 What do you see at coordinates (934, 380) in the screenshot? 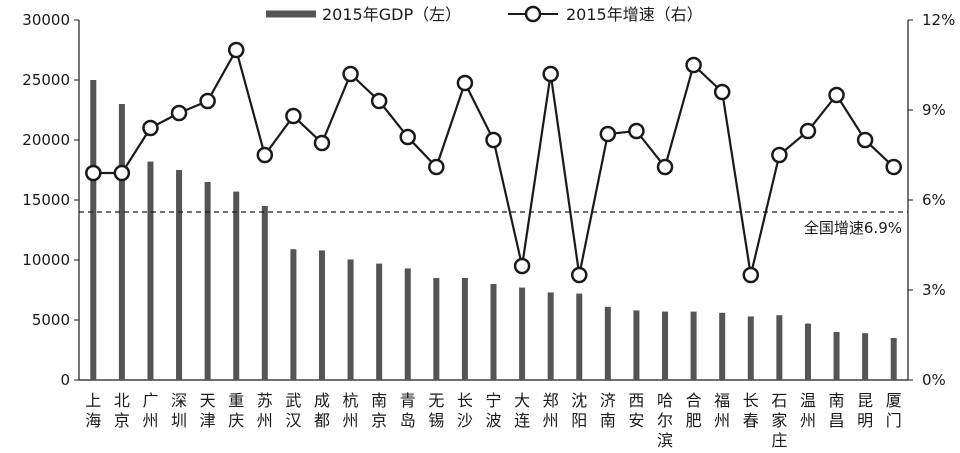
I see `y-right-tick-label: 0%` at bounding box center [934, 380].